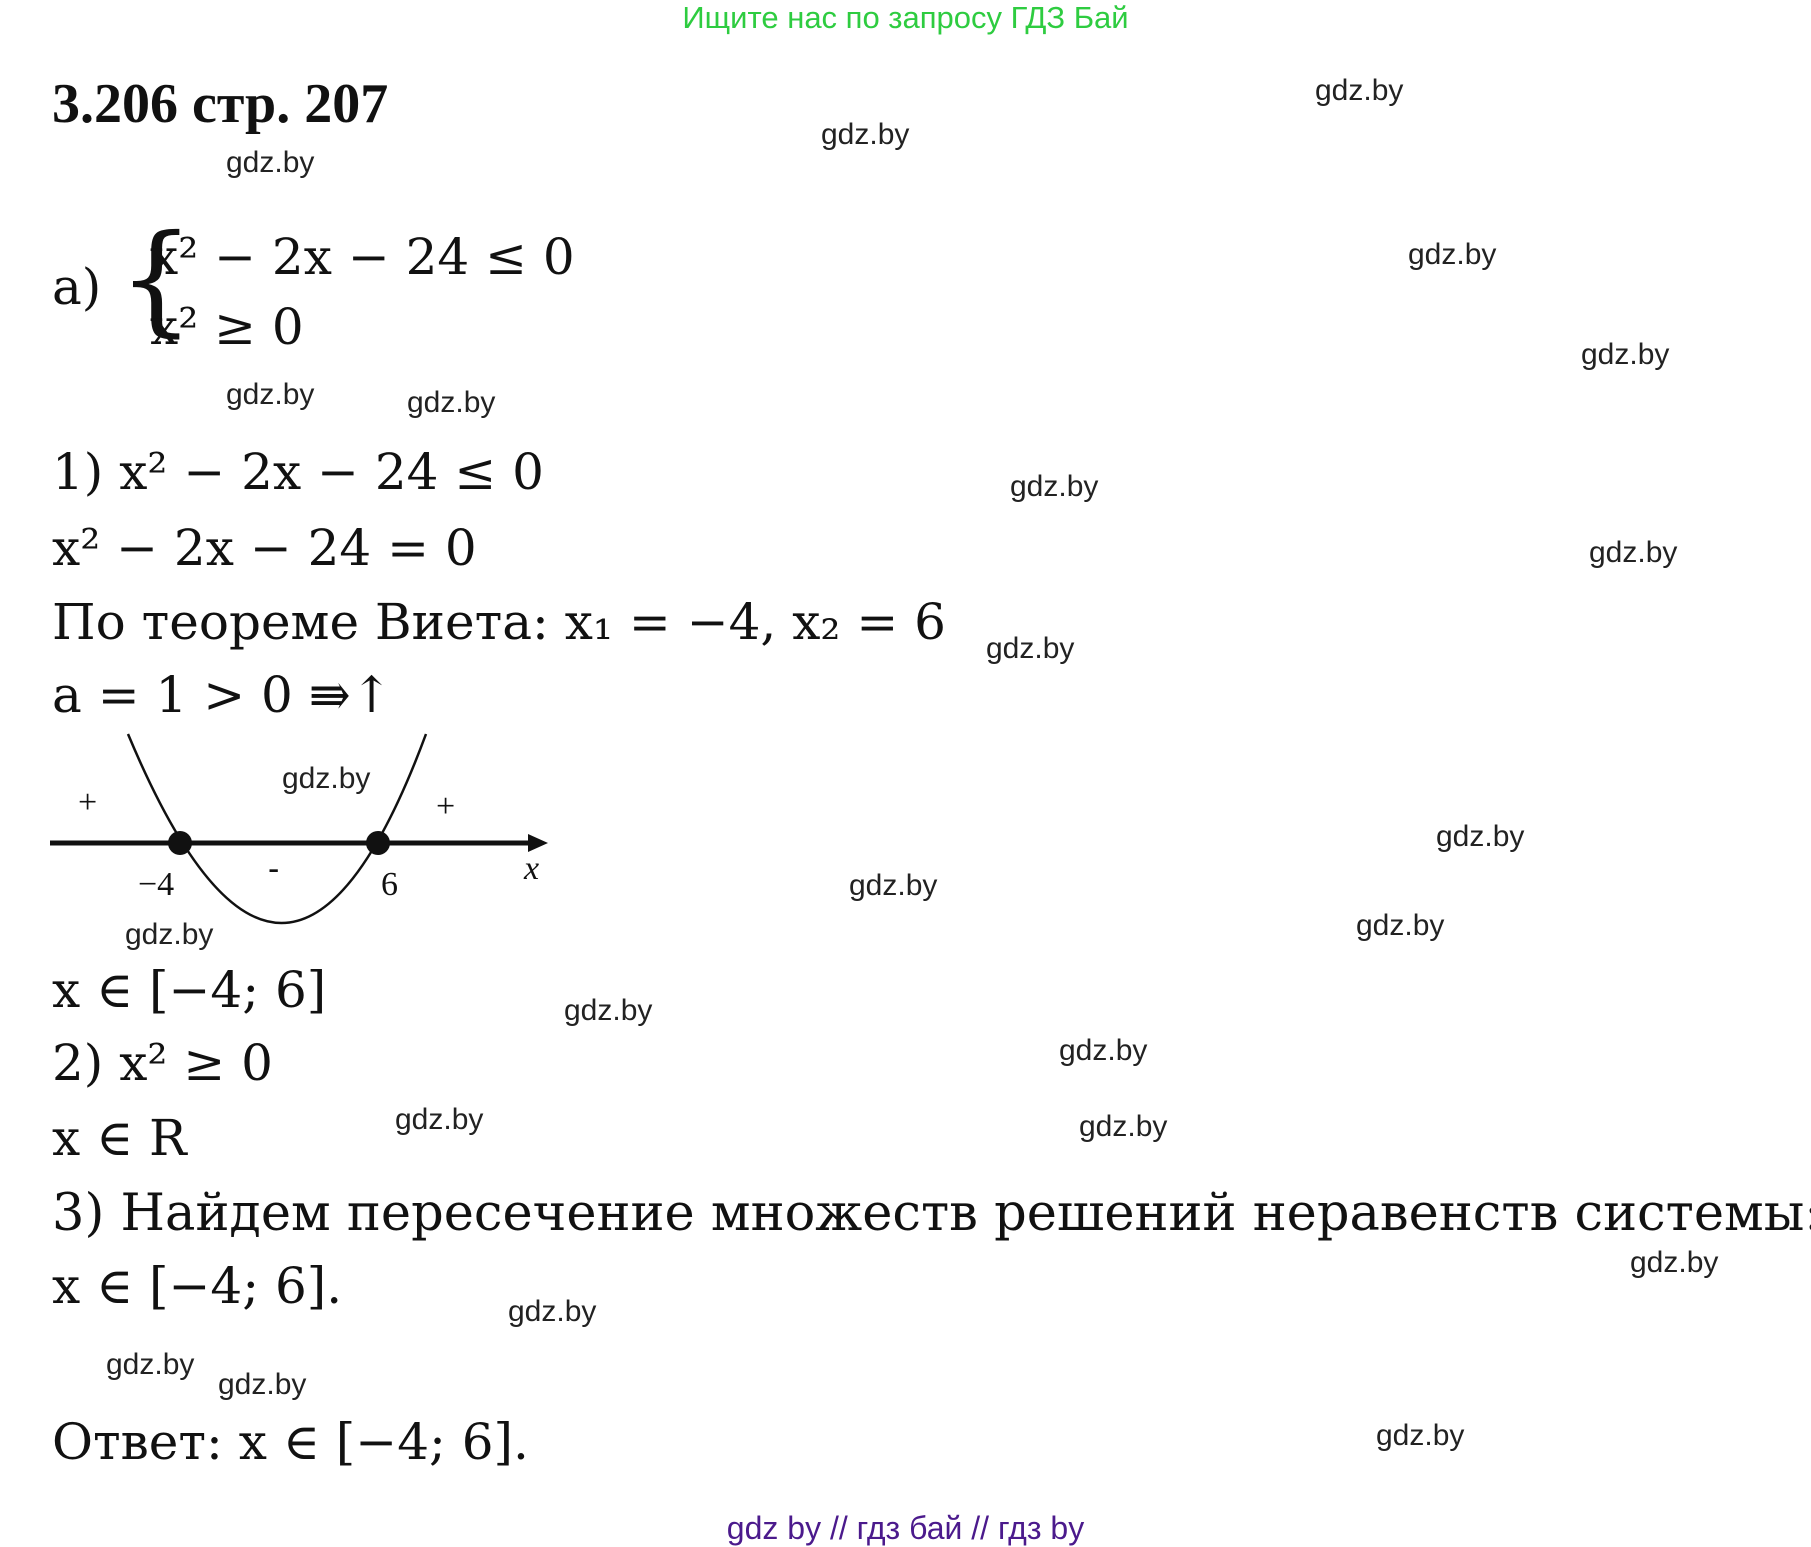  Describe the element at coordinates (197, 1286) in the screenshot. I see `solution-line: x ∈ [−4; 6].` at that location.